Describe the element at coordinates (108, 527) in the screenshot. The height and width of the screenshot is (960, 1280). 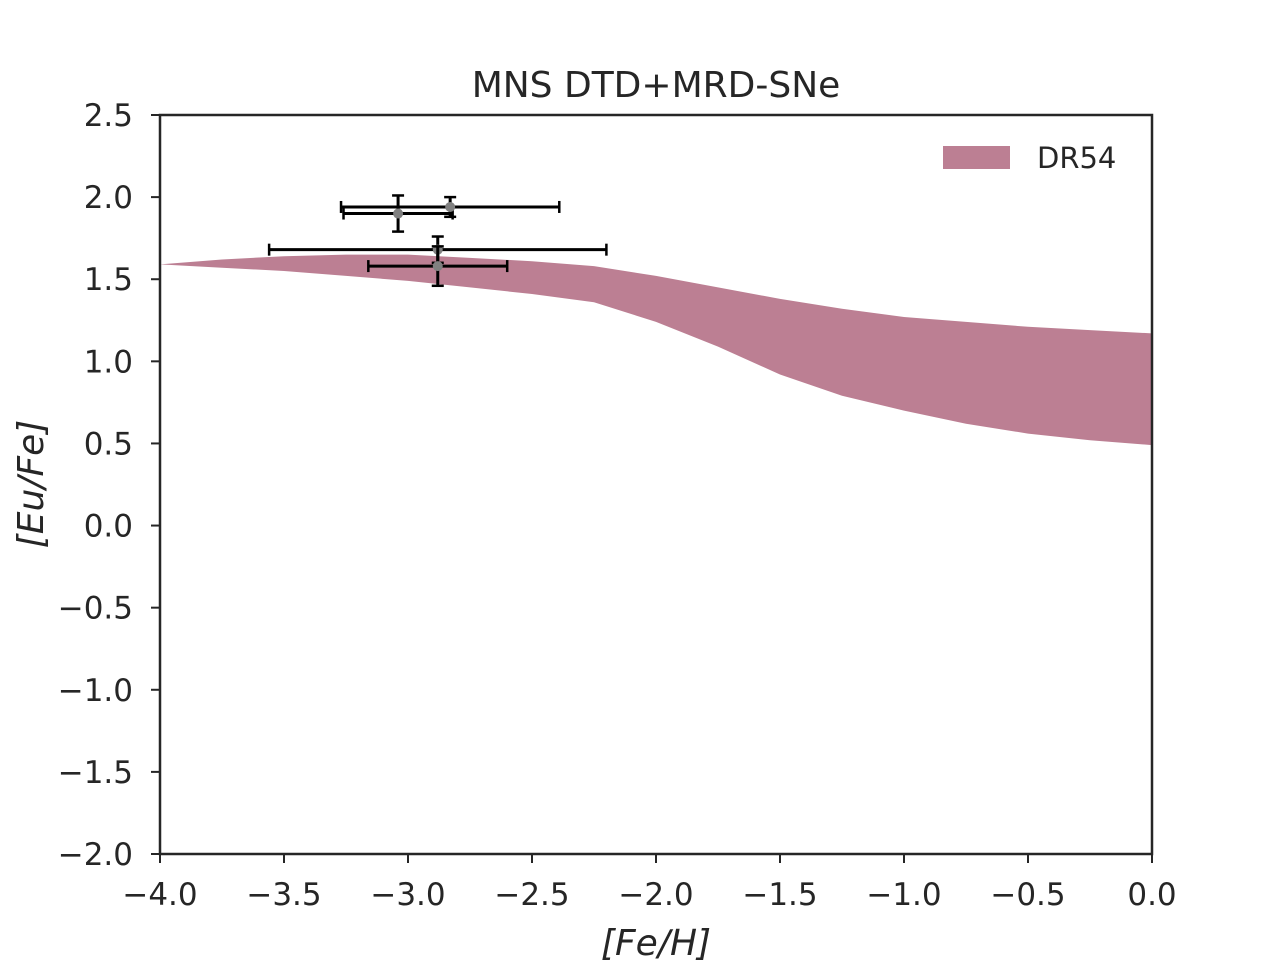
I see `y-tick-label: 0.0` at that location.